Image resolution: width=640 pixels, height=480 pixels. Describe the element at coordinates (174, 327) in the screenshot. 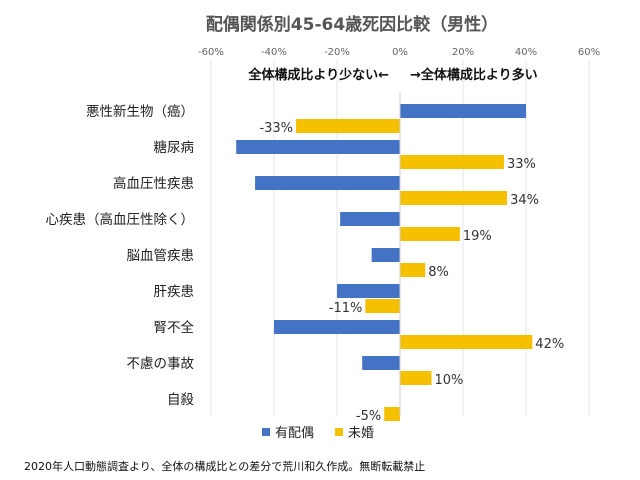

I see `category-label: 腎不全` at that location.